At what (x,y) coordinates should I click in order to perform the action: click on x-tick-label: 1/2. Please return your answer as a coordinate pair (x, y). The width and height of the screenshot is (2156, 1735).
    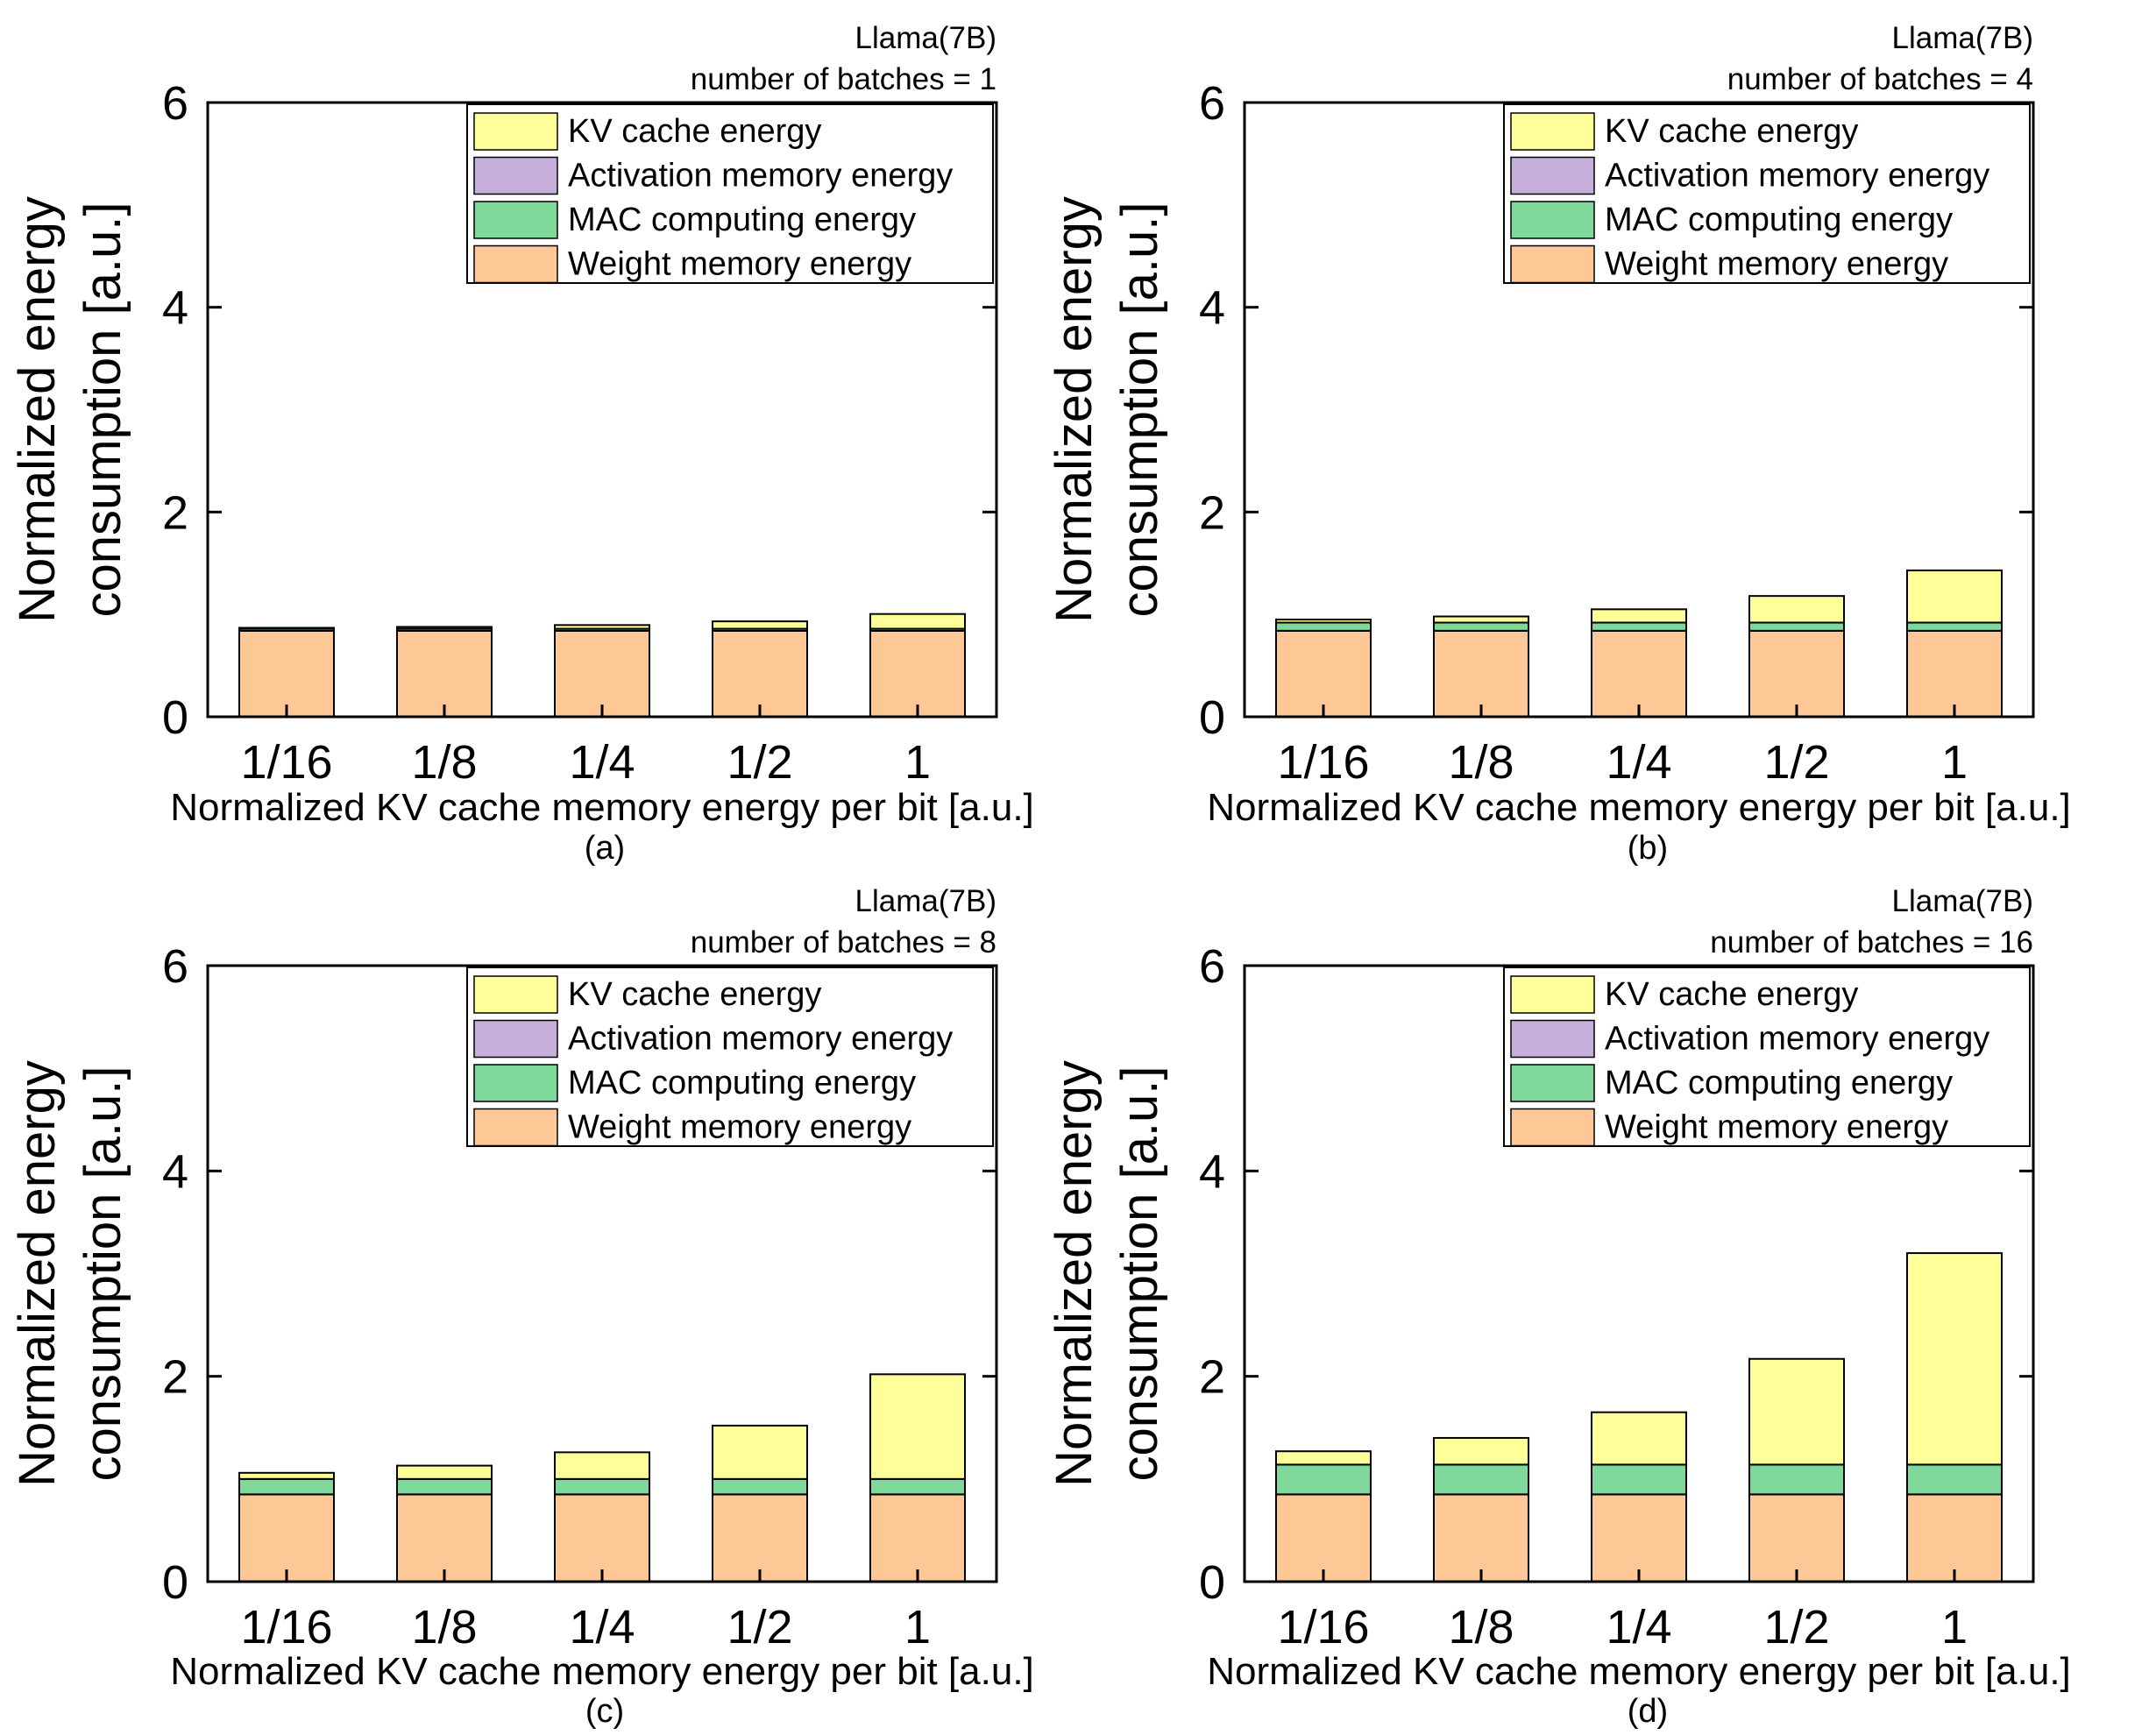
    Looking at the image, I should click on (1796, 763).